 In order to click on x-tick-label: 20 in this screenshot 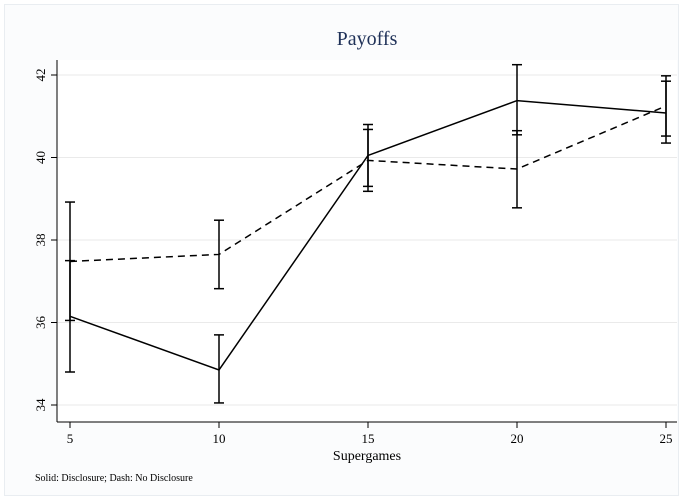, I will do `click(517, 438)`.